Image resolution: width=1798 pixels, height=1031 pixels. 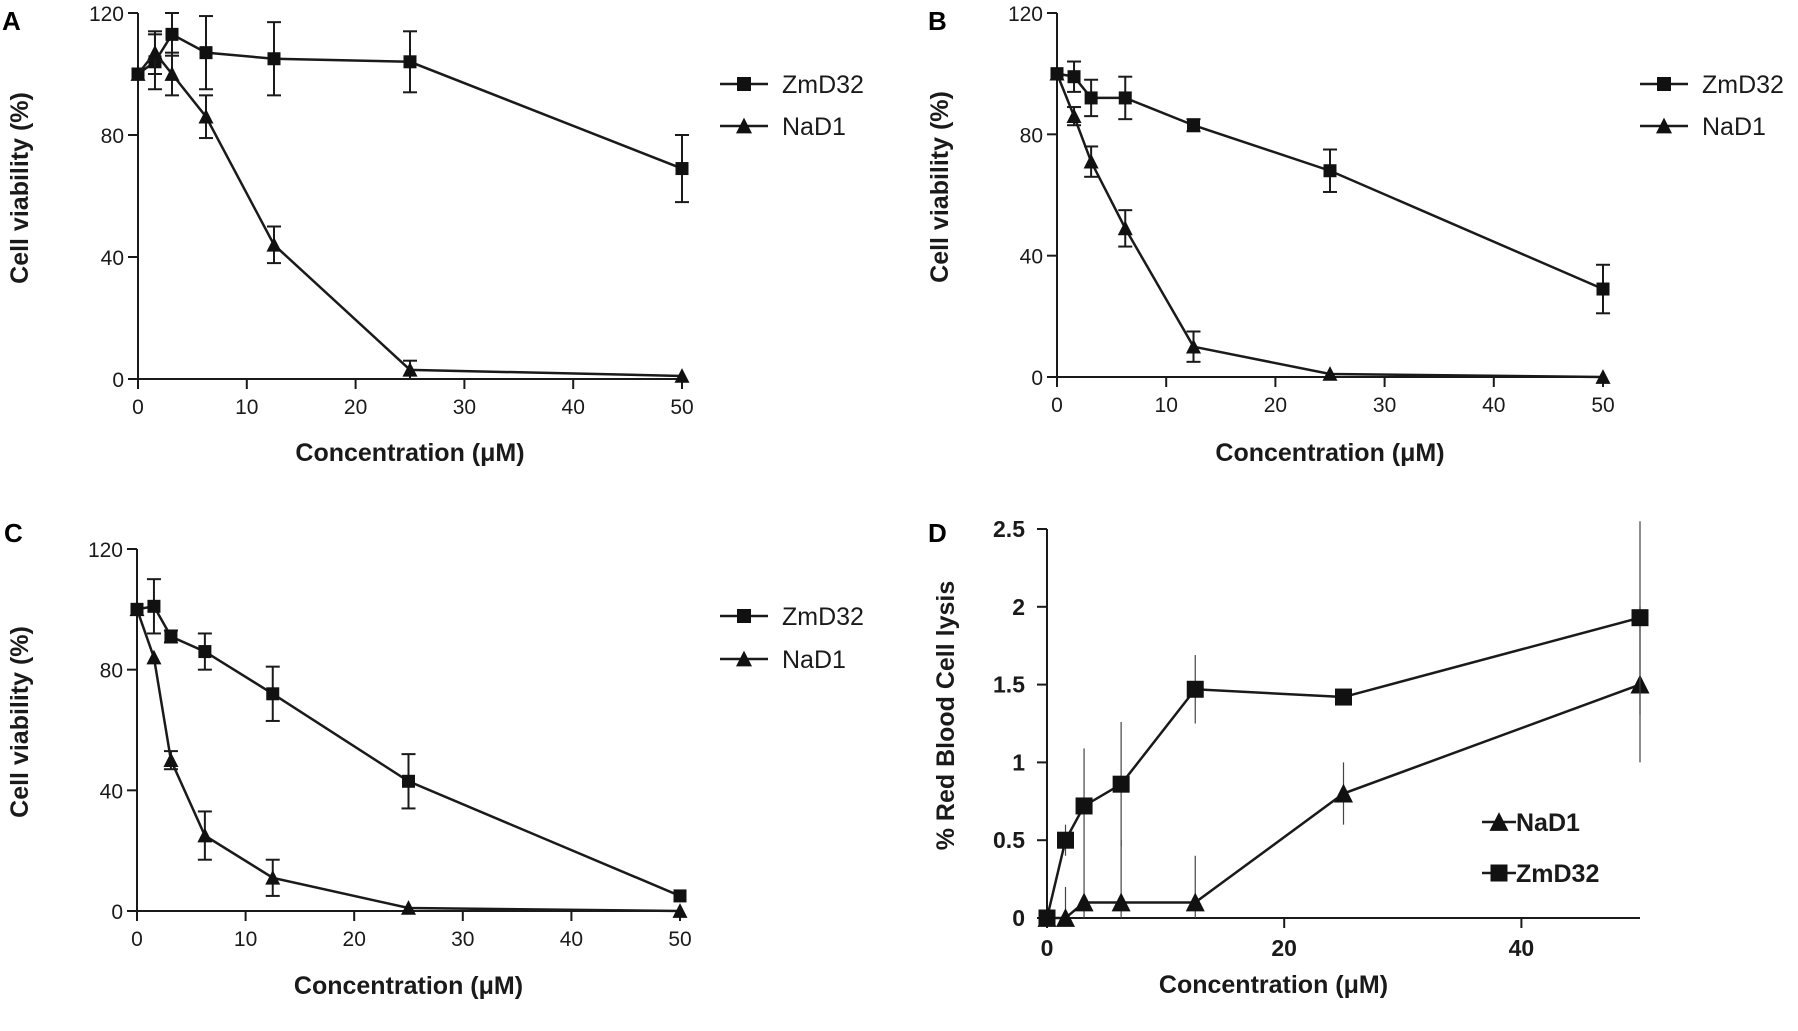 What do you see at coordinates (1166, 405) in the screenshot?
I see `x-tick-label: 10` at bounding box center [1166, 405].